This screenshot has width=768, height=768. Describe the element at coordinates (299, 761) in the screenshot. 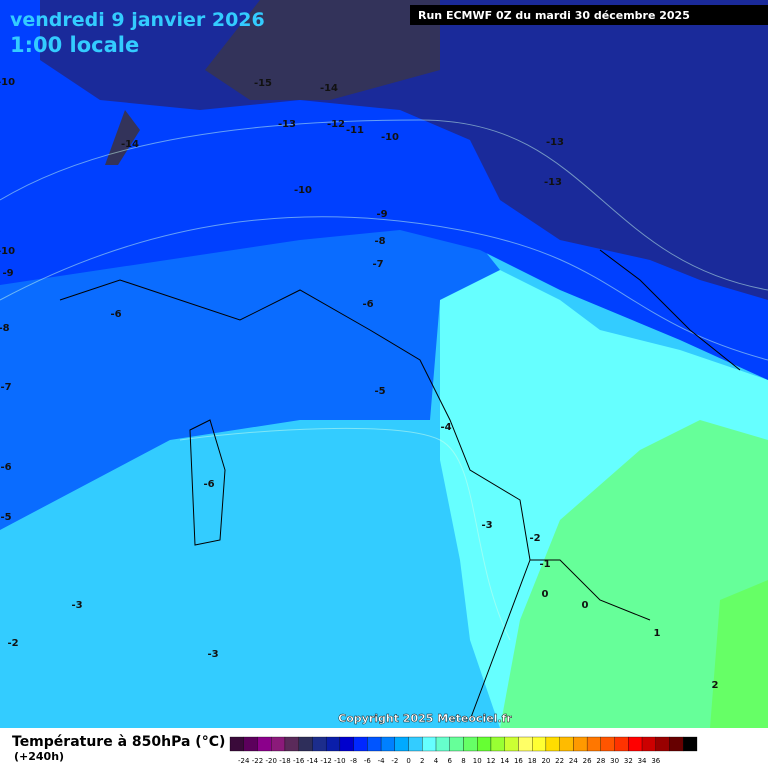

I see `colorbar-label: -16` at that location.